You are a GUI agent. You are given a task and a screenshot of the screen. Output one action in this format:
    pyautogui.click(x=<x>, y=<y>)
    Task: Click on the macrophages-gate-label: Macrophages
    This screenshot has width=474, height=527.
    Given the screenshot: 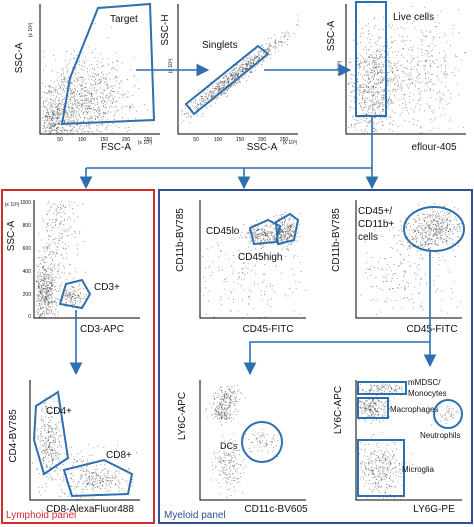 What is the action you would take?
    pyautogui.click(x=414, y=409)
    